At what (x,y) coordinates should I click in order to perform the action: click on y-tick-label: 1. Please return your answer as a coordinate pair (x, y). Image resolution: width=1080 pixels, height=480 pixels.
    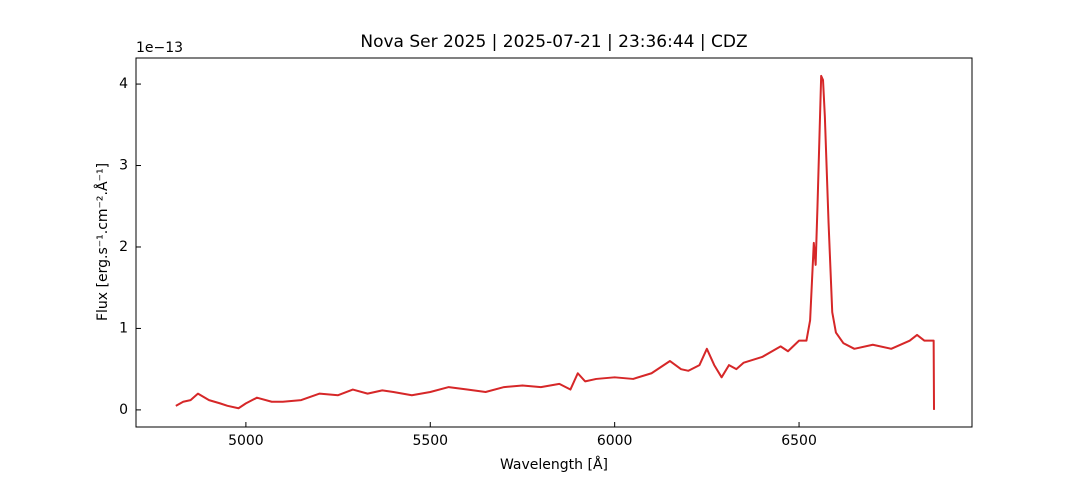
    Looking at the image, I should click on (123, 328).